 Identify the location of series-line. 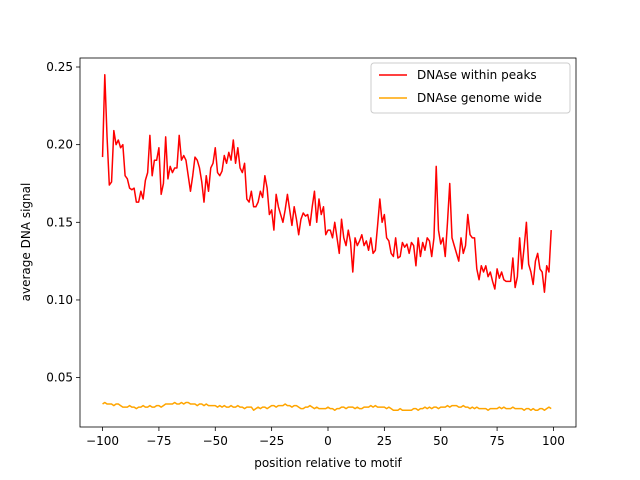
(327, 406).